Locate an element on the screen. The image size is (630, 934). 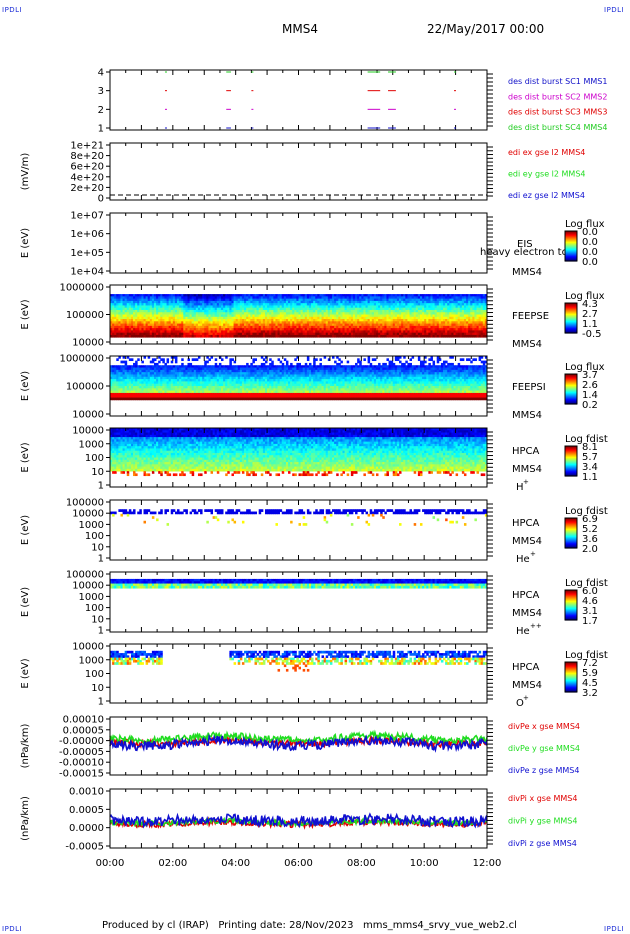
panel-edi is located at coordinates (301, 171).